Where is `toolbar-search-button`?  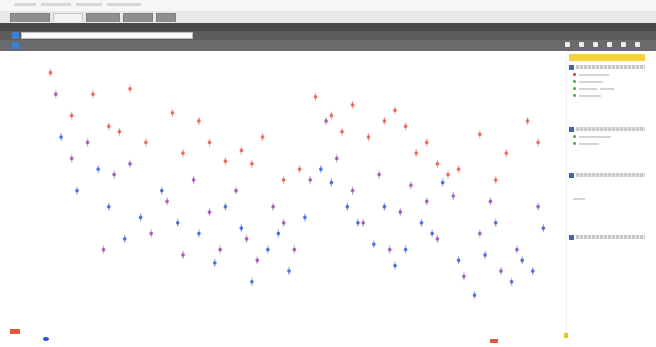 toolbar-search-button is located at coordinates (582, 44).